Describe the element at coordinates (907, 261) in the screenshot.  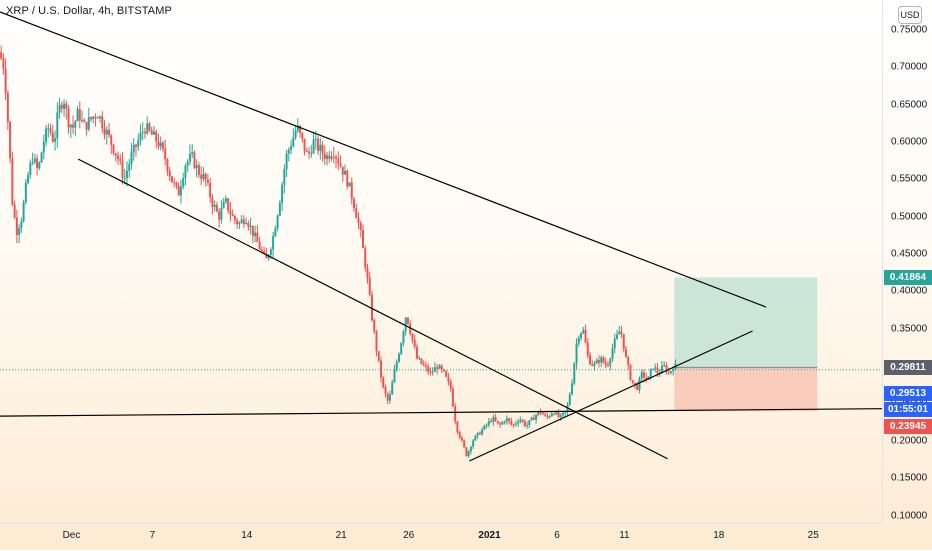
I see `price-axis` at that location.